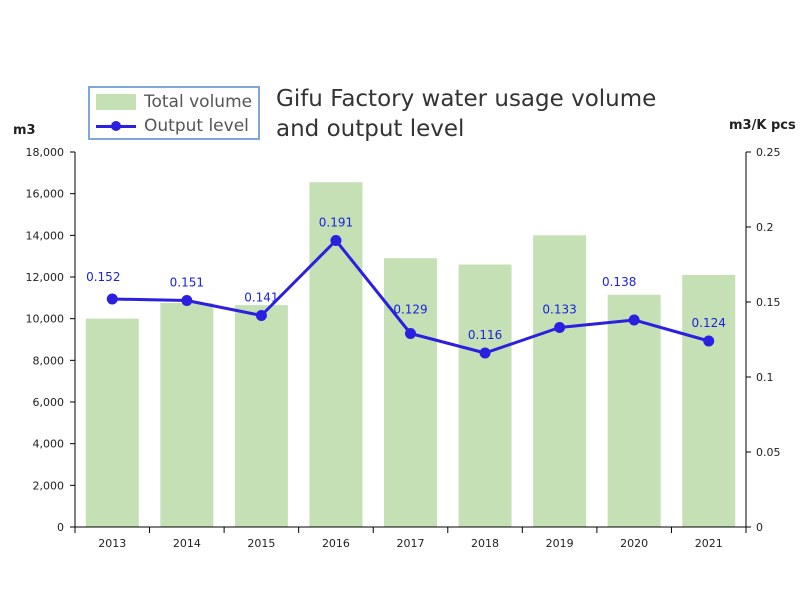 The width and height of the screenshot is (810, 600). What do you see at coordinates (336, 223) in the screenshot?
I see `data-label: 0.191` at bounding box center [336, 223].